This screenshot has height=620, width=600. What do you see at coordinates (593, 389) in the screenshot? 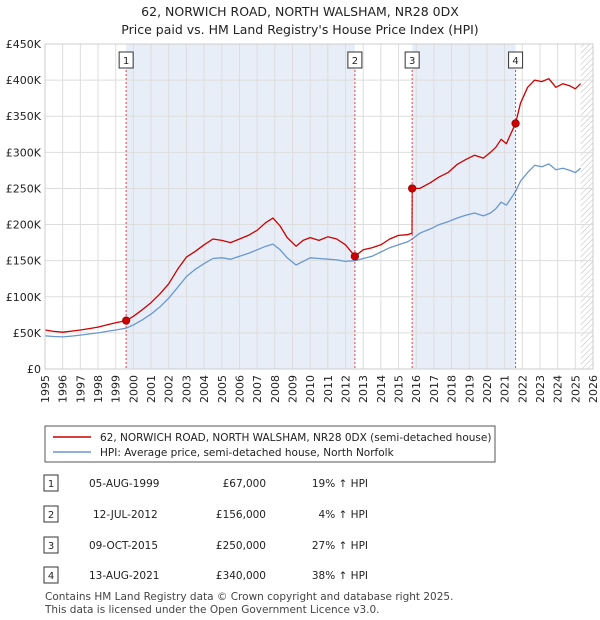
I see `x-tick-label: 2026` at bounding box center [593, 389].